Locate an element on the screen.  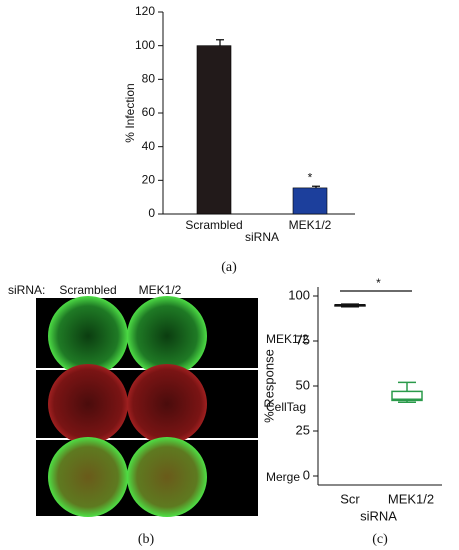
y-tick-label: 60 is located at coordinates (149, 112).